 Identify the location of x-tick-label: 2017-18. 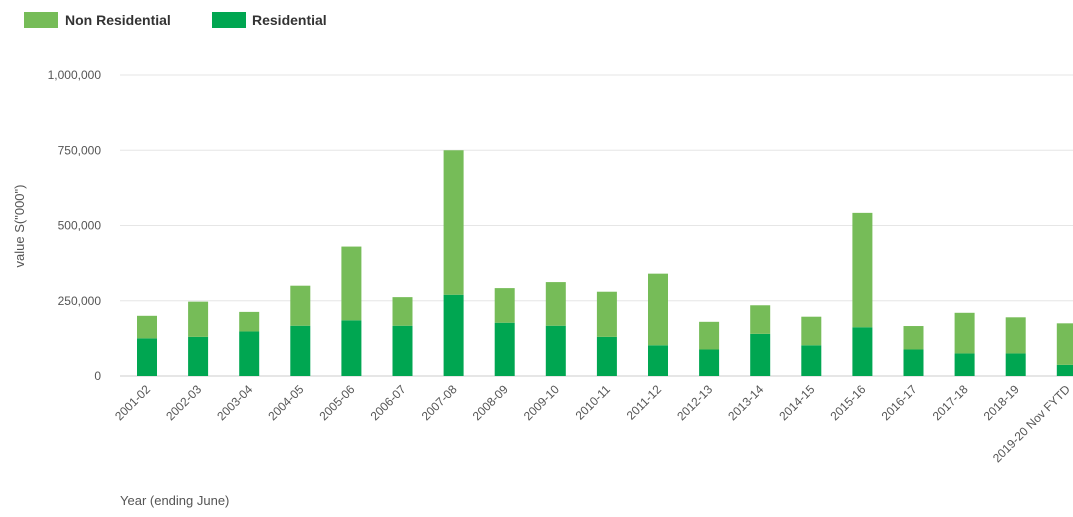
(950, 402).